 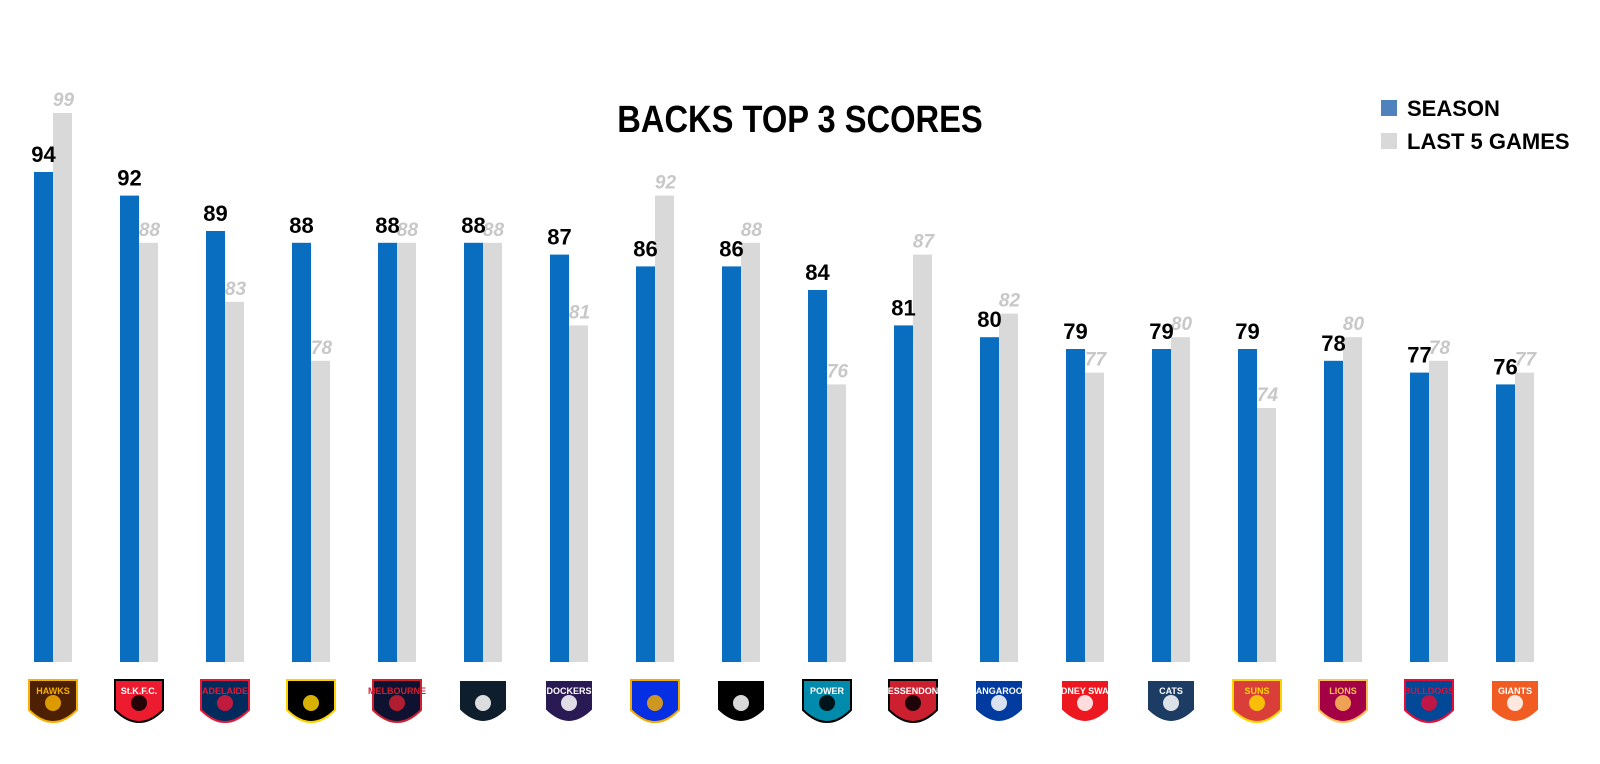 What do you see at coordinates (1075, 331) in the screenshot?
I see `label-season-12: 79` at bounding box center [1075, 331].